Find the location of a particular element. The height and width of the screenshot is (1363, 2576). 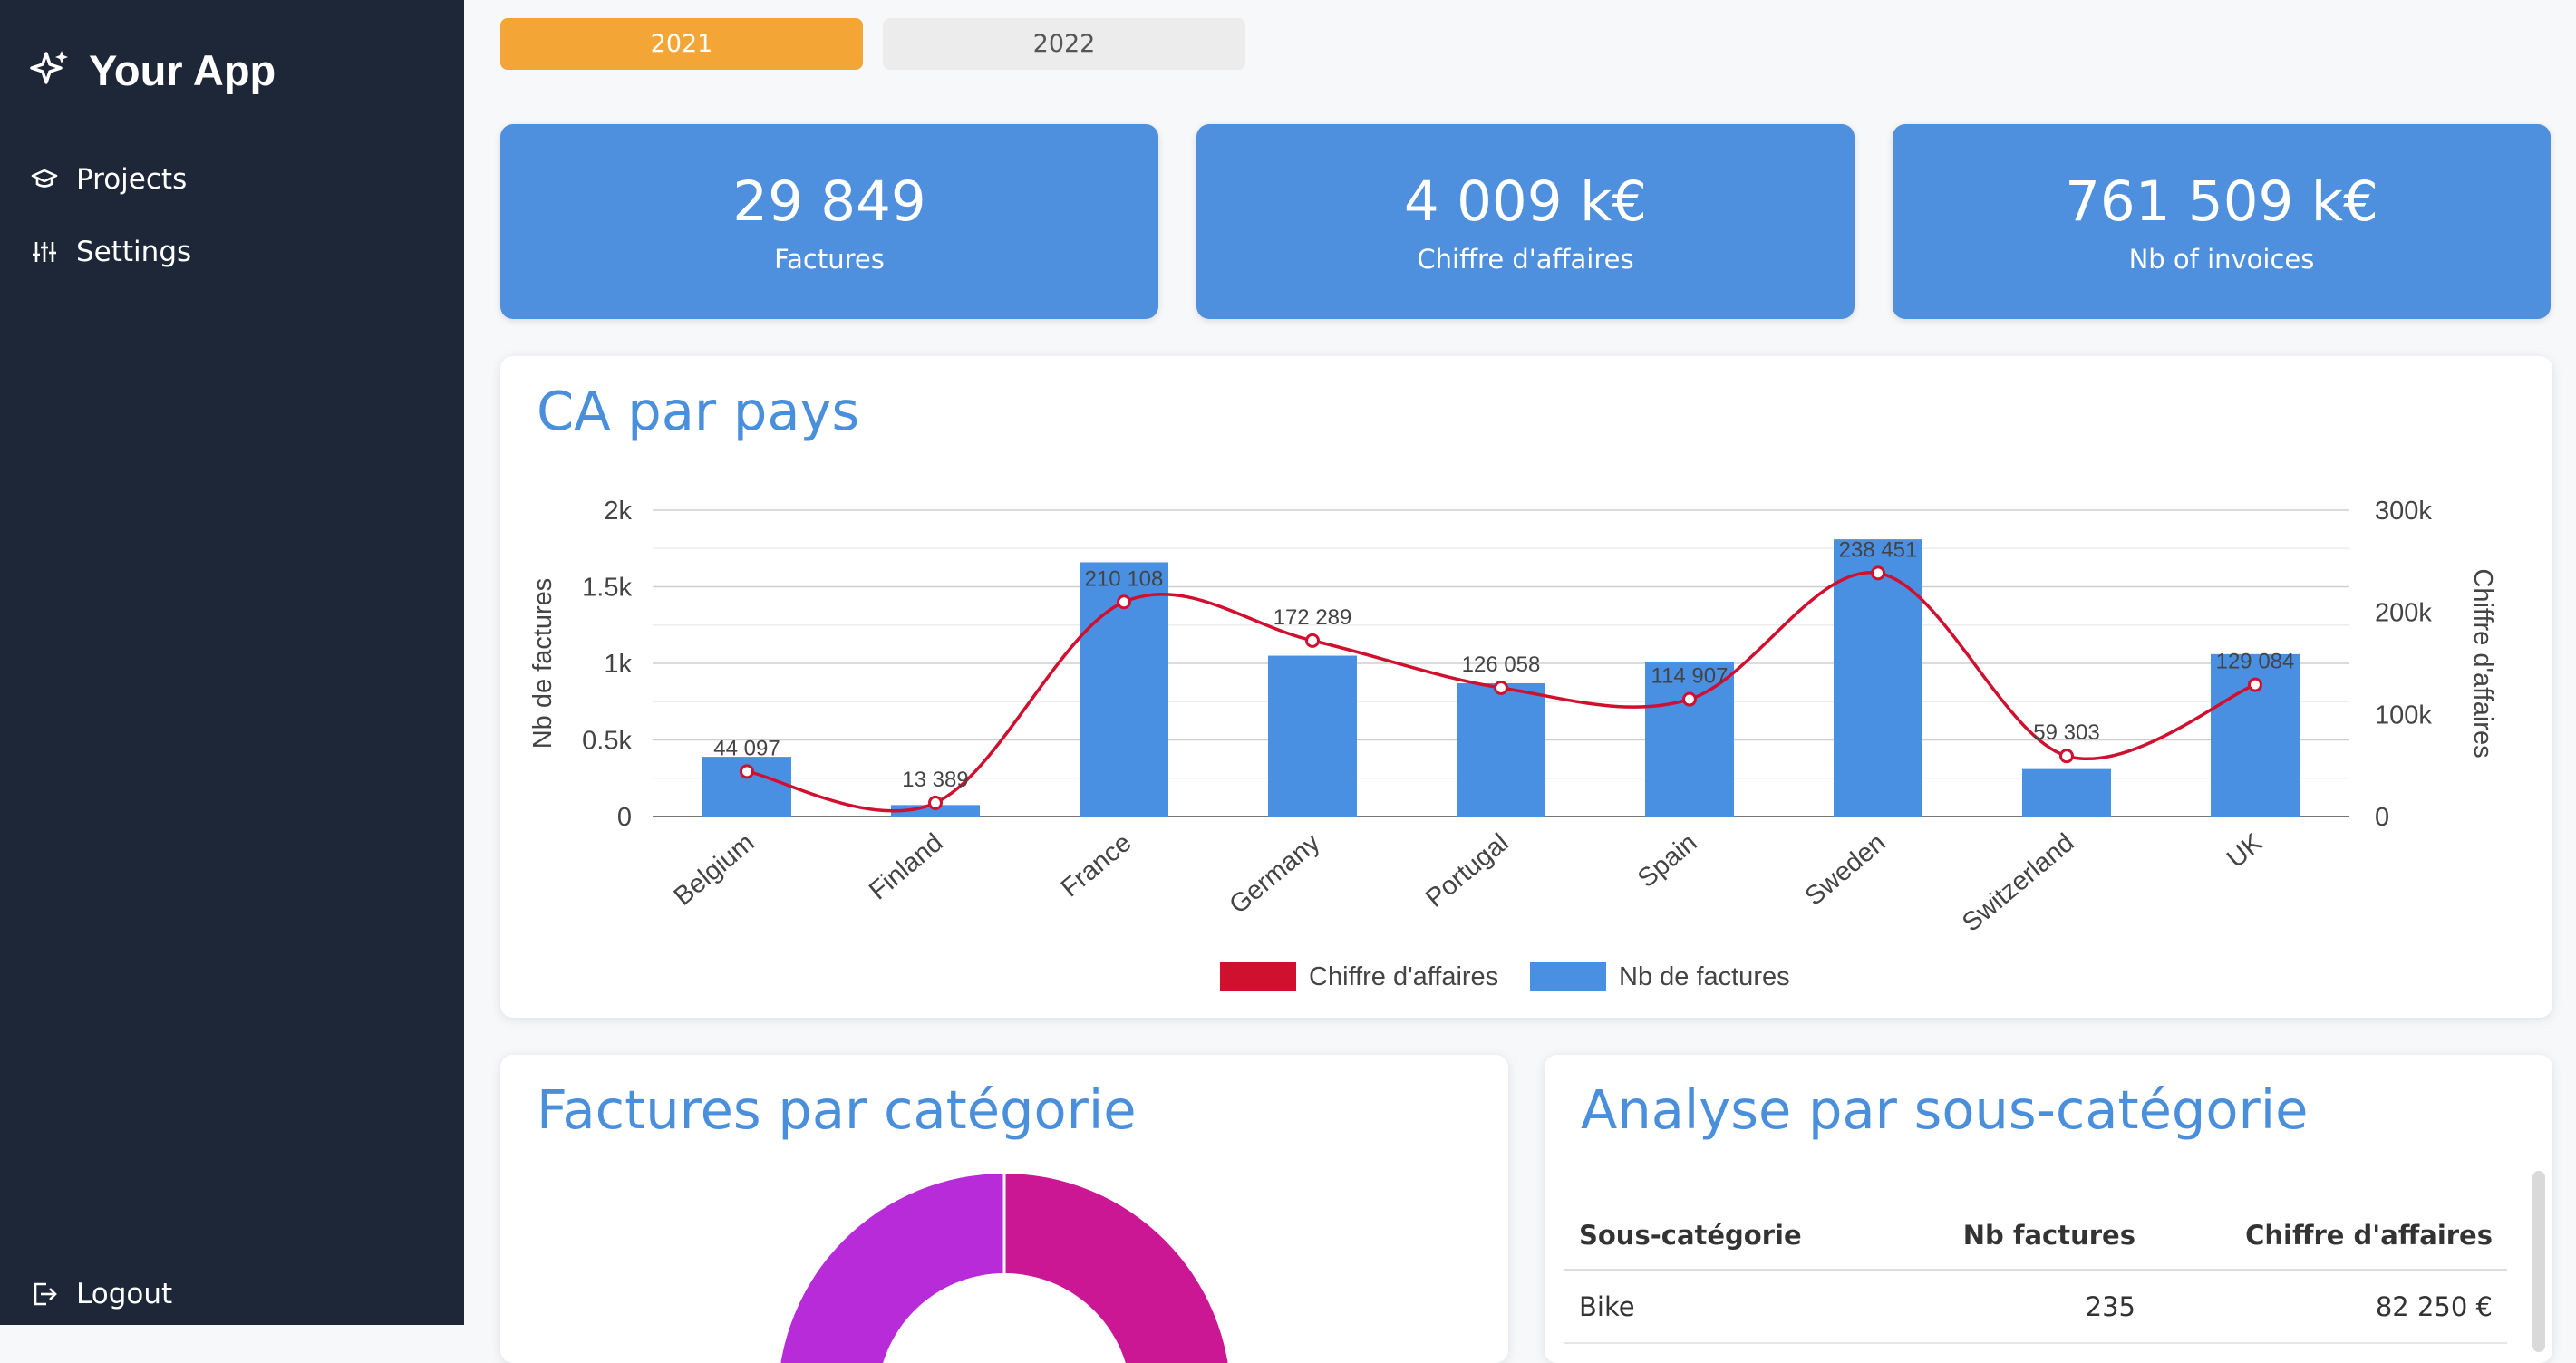

x-tick-label: Switzerland is located at coordinates (2018, 883).